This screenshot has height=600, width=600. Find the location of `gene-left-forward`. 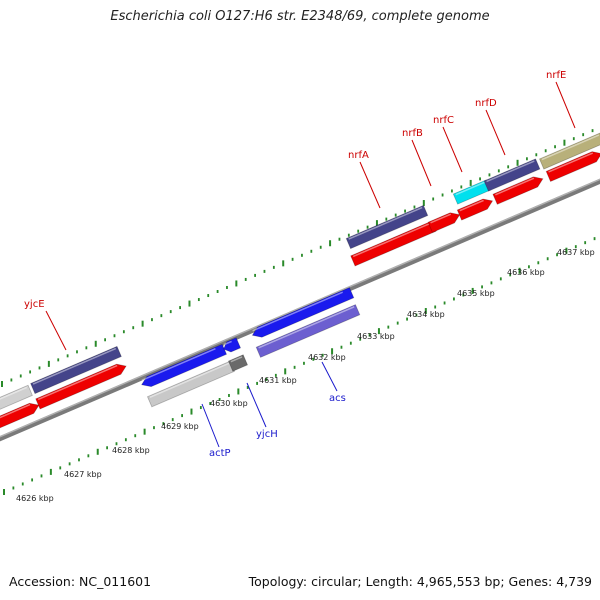

gene-left-forward is located at coordinates (16, 399).